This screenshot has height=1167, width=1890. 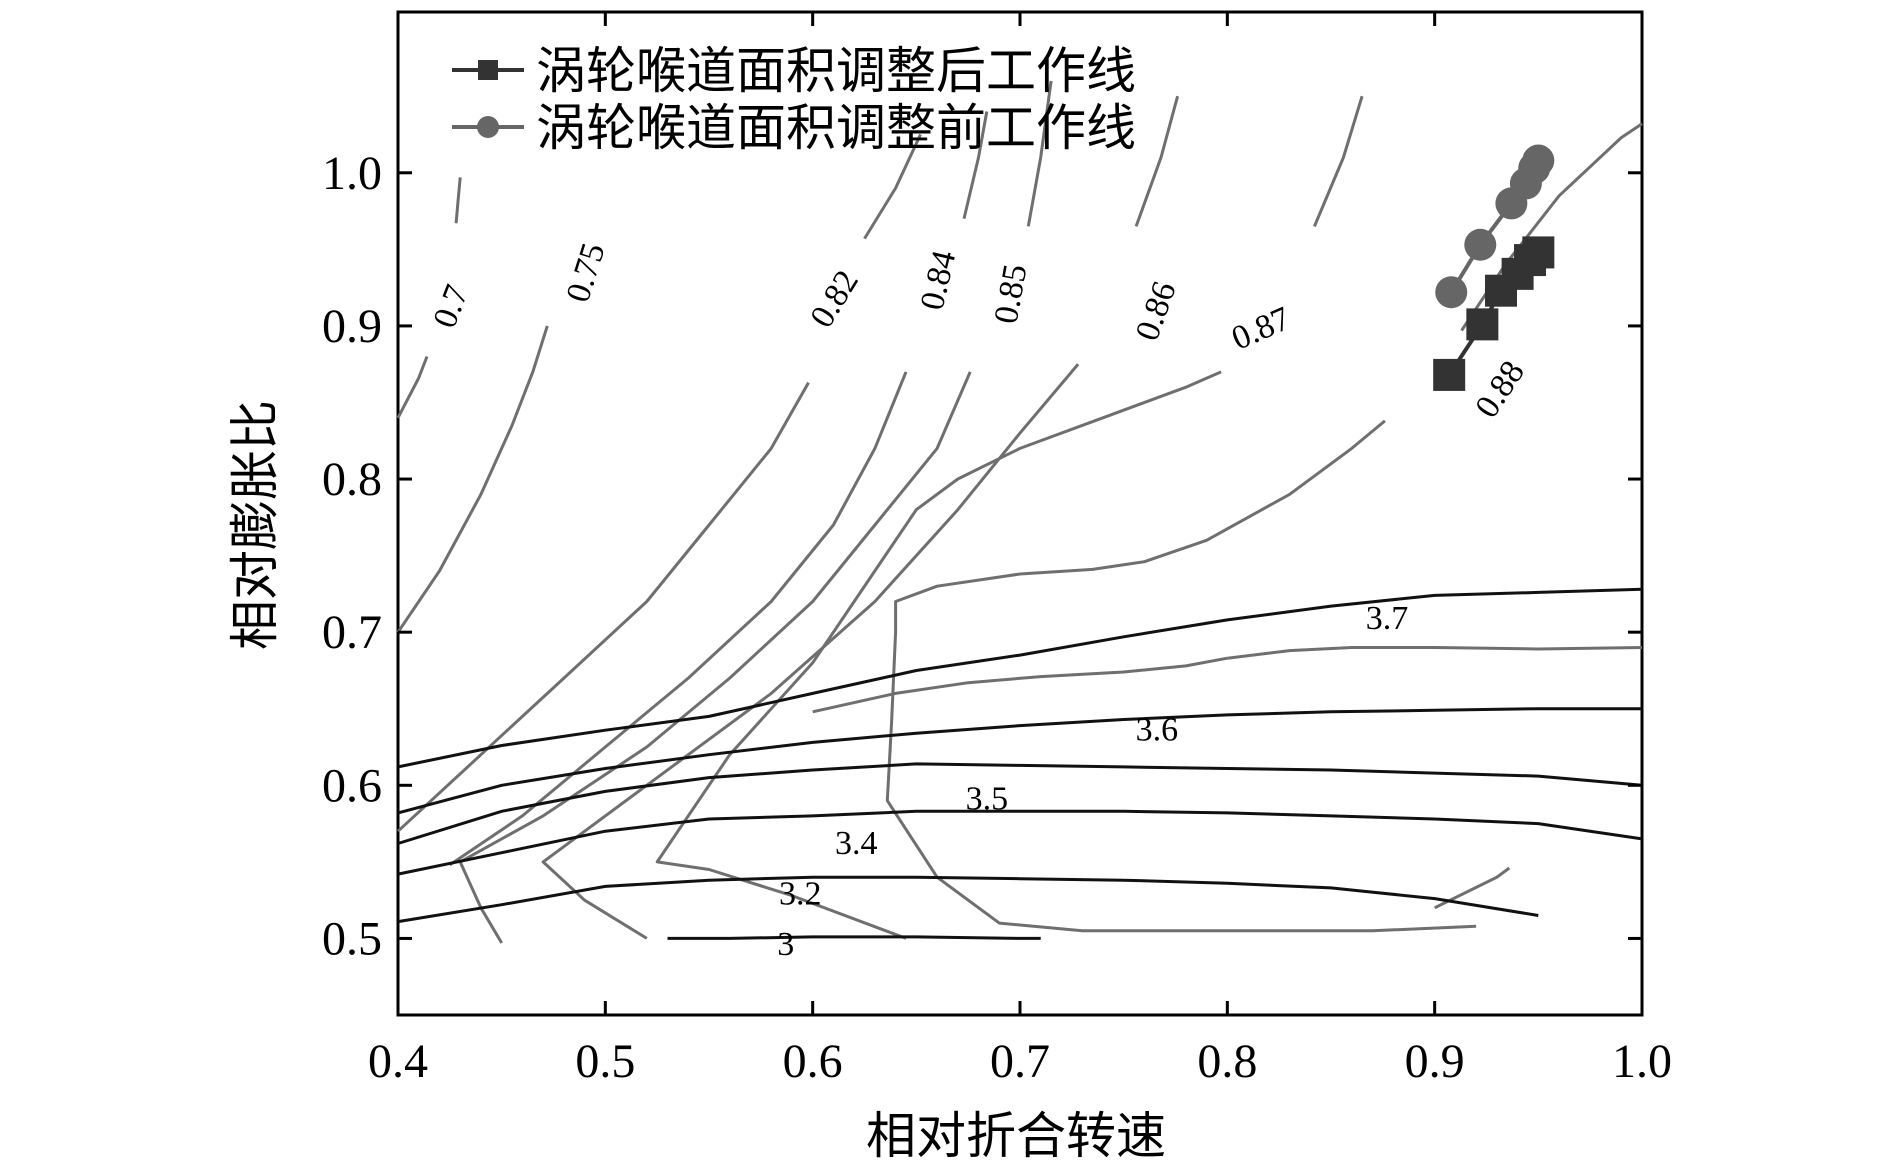 I want to click on efficiency-contour-label: 0.84, so click(x=939, y=280).